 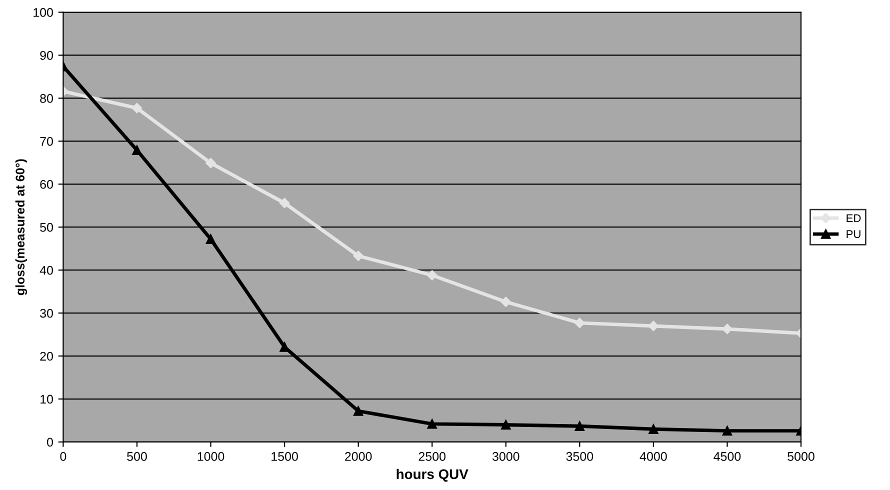 I want to click on x-tick-label: 3000, so click(x=506, y=456).